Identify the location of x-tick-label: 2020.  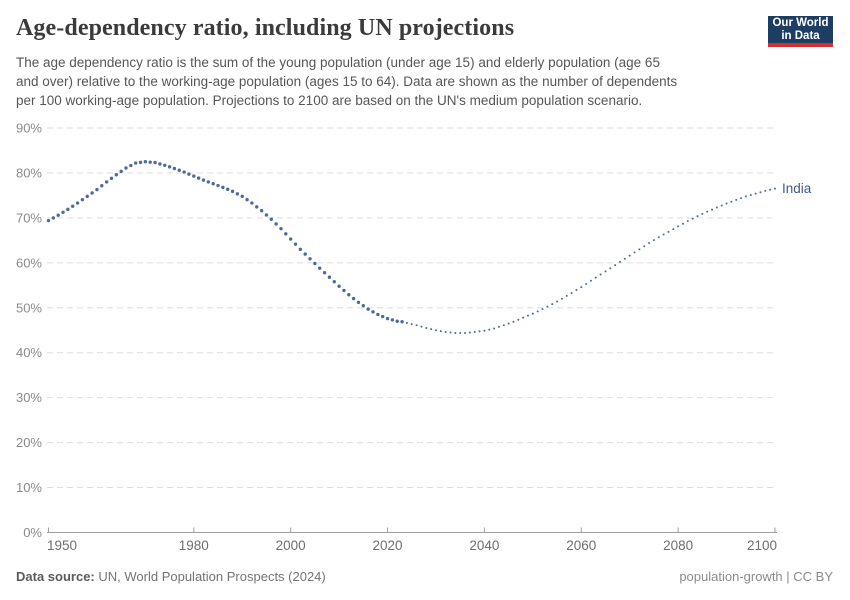
(388, 545).